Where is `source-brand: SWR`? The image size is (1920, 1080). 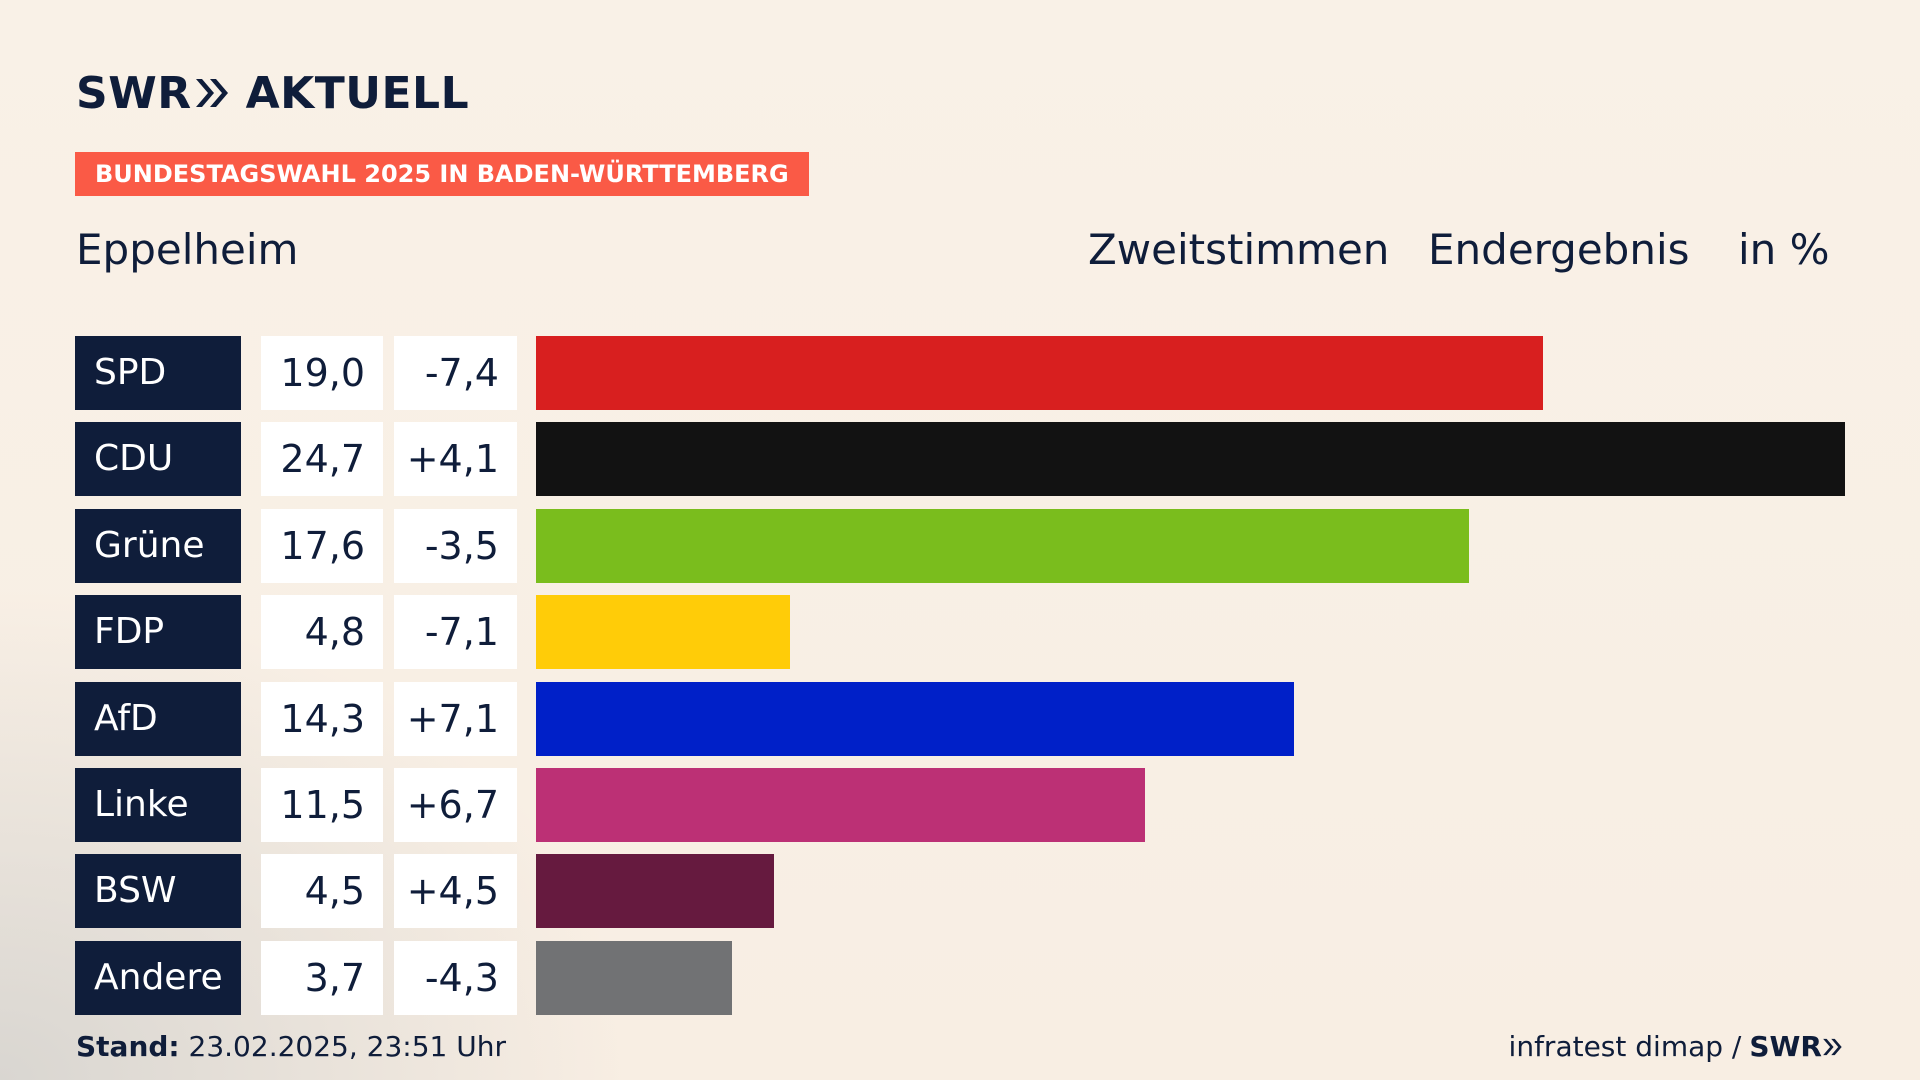
source-brand: SWR is located at coordinates (1785, 1046).